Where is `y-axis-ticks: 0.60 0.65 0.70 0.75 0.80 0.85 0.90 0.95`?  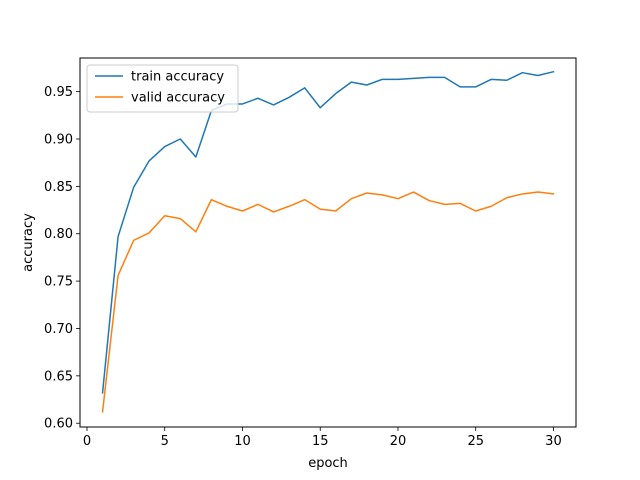
y-axis-ticks: 0.60 0.65 0.70 0.75 0.80 0.85 0.90 0.95 is located at coordinates (62, 258).